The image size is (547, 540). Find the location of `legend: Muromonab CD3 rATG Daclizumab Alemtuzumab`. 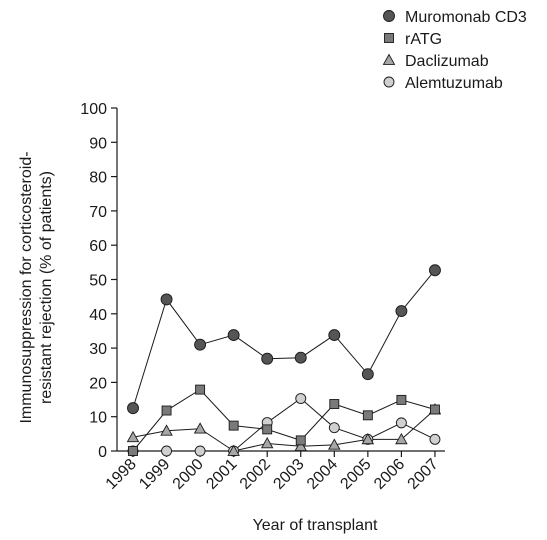

legend: Muromonab CD3 rATG Daclizumab Alemtuzumab is located at coordinates (454, 50).